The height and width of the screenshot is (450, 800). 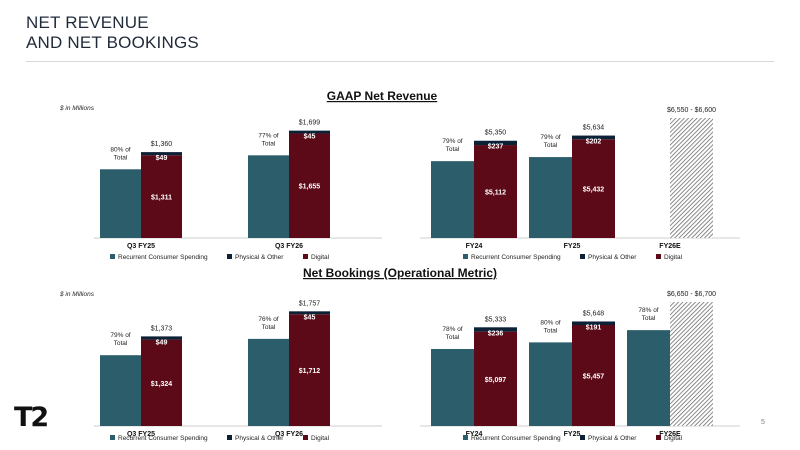 What do you see at coordinates (691, 294) in the screenshot?
I see `nb-fy-guidance-label: $6,650 - $6,700` at bounding box center [691, 294].